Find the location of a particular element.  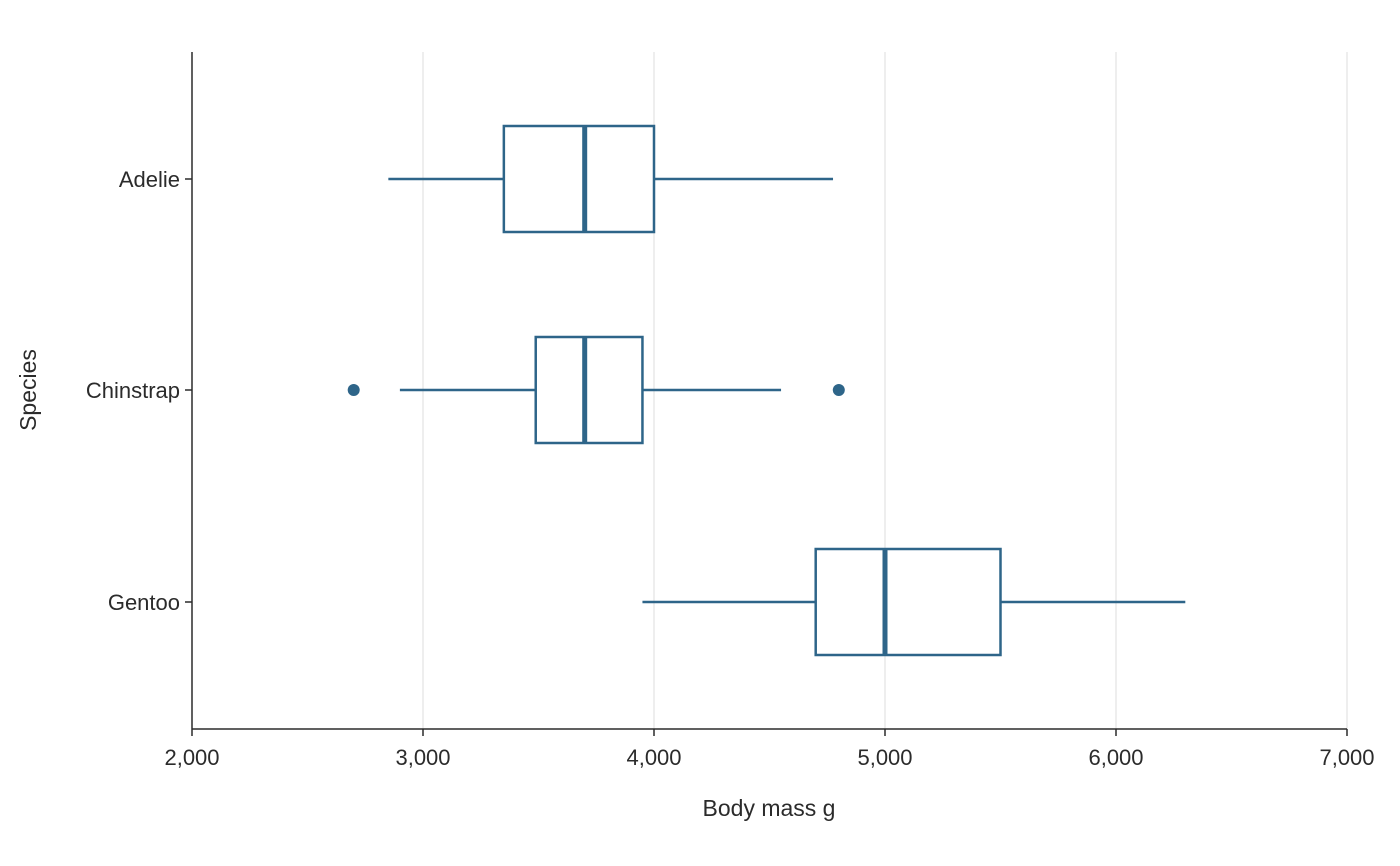

x-tick-label: 2,000 is located at coordinates (191, 757).